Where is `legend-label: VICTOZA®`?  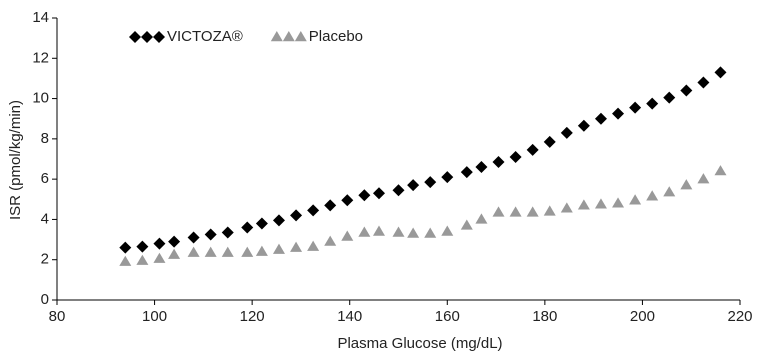
legend-label: VICTOZA® is located at coordinates (205, 36).